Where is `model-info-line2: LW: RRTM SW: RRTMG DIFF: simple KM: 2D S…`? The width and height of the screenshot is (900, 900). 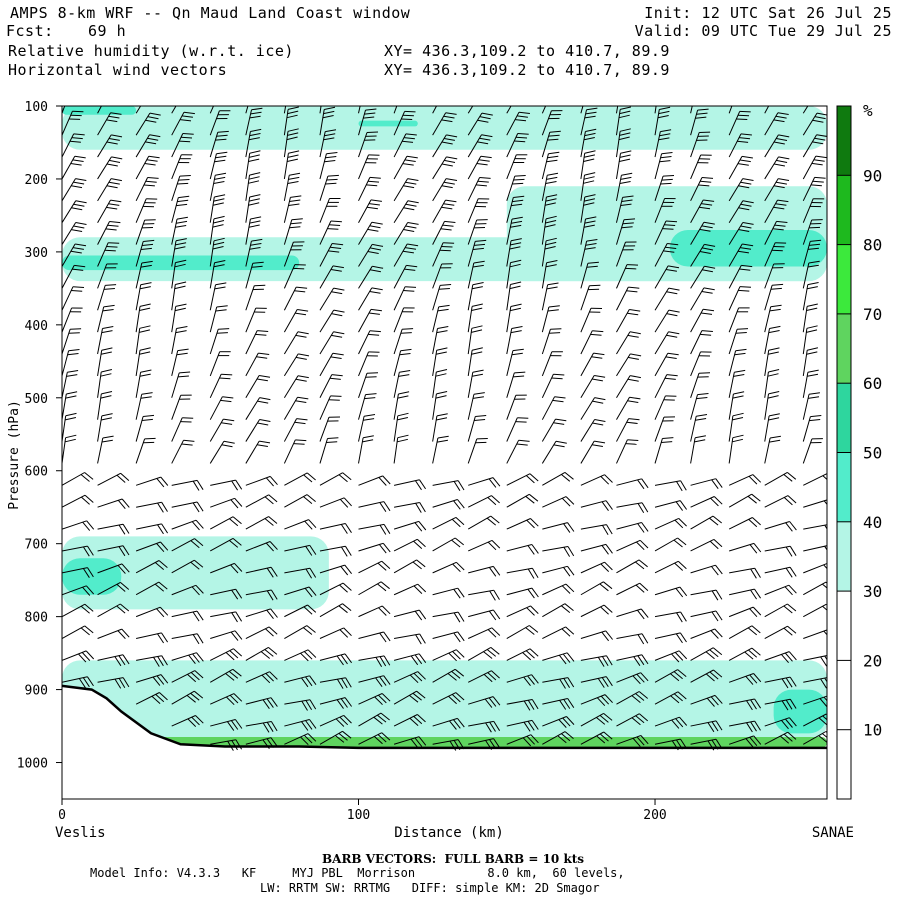 model-info-line2: LW: RRTM SW: RRTMG DIFF: simple KM: 2D S… is located at coordinates (430, 888).